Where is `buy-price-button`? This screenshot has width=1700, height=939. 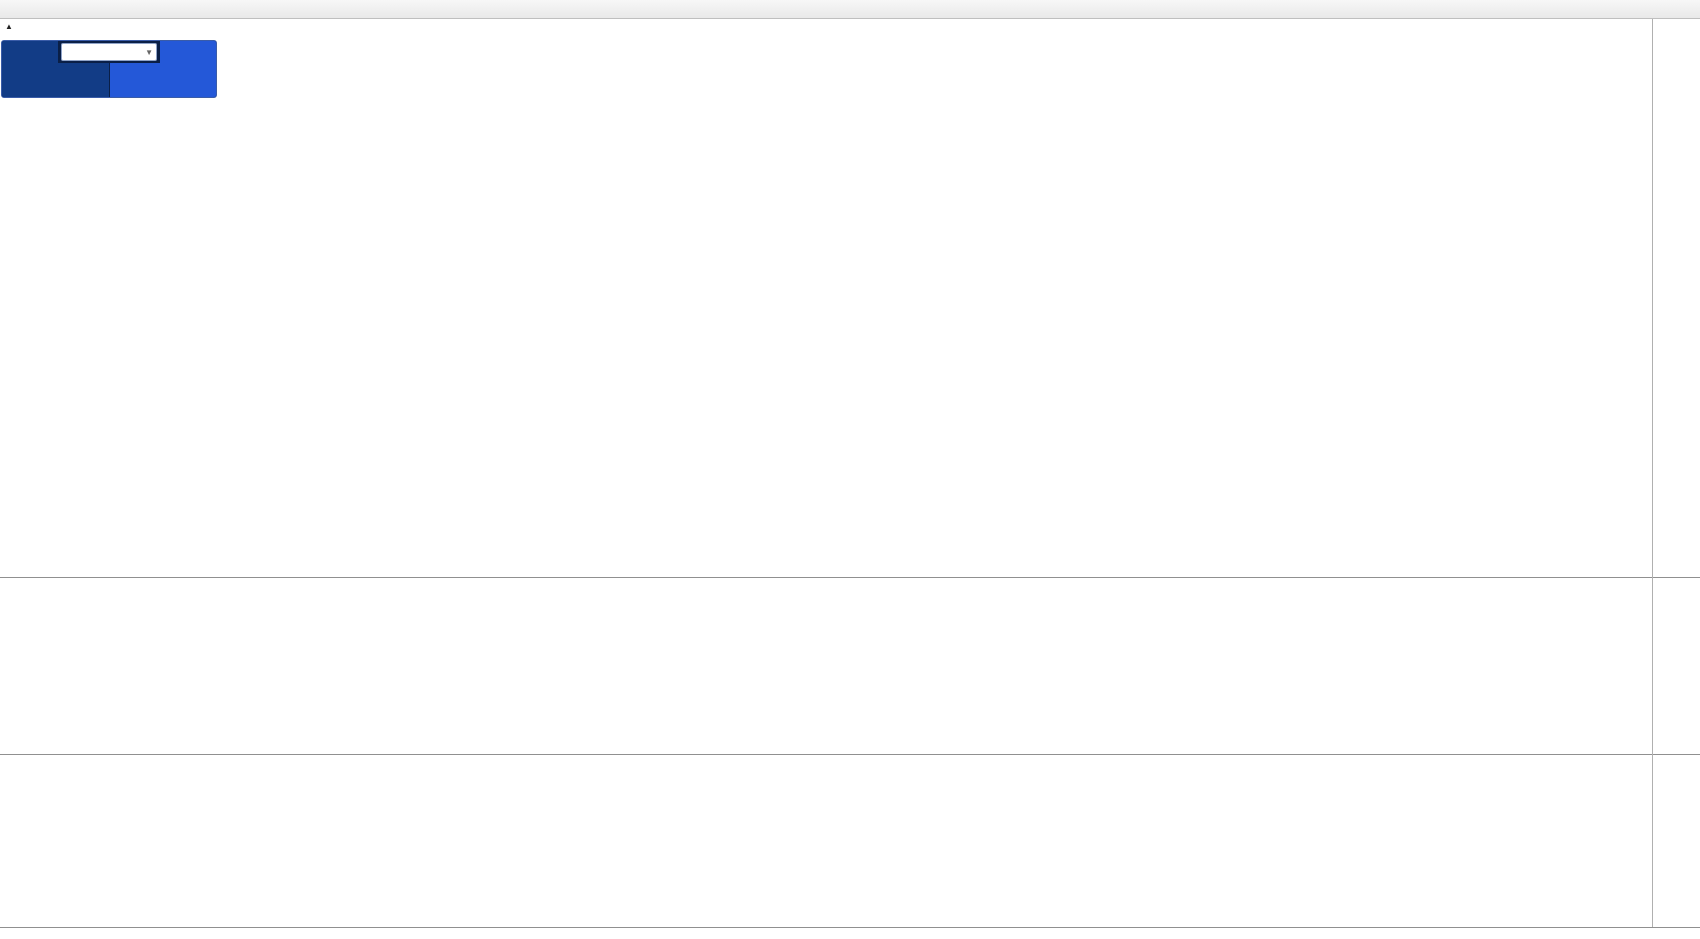
buy-price-button is located at coordinates (162, 80).